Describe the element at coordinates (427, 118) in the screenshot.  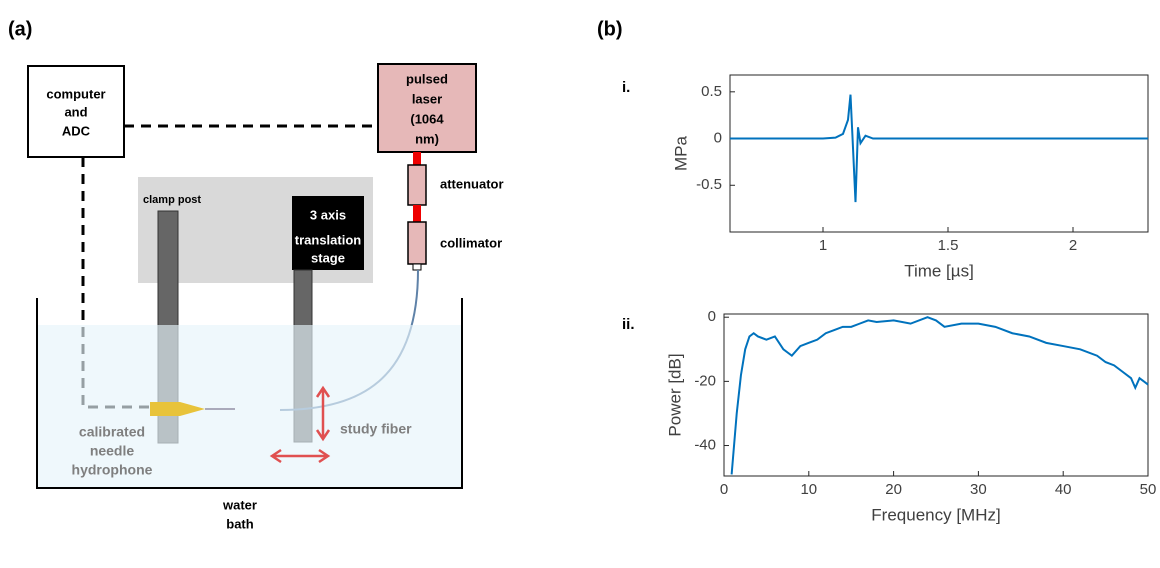
I see `laser-label: (1064` at that location.